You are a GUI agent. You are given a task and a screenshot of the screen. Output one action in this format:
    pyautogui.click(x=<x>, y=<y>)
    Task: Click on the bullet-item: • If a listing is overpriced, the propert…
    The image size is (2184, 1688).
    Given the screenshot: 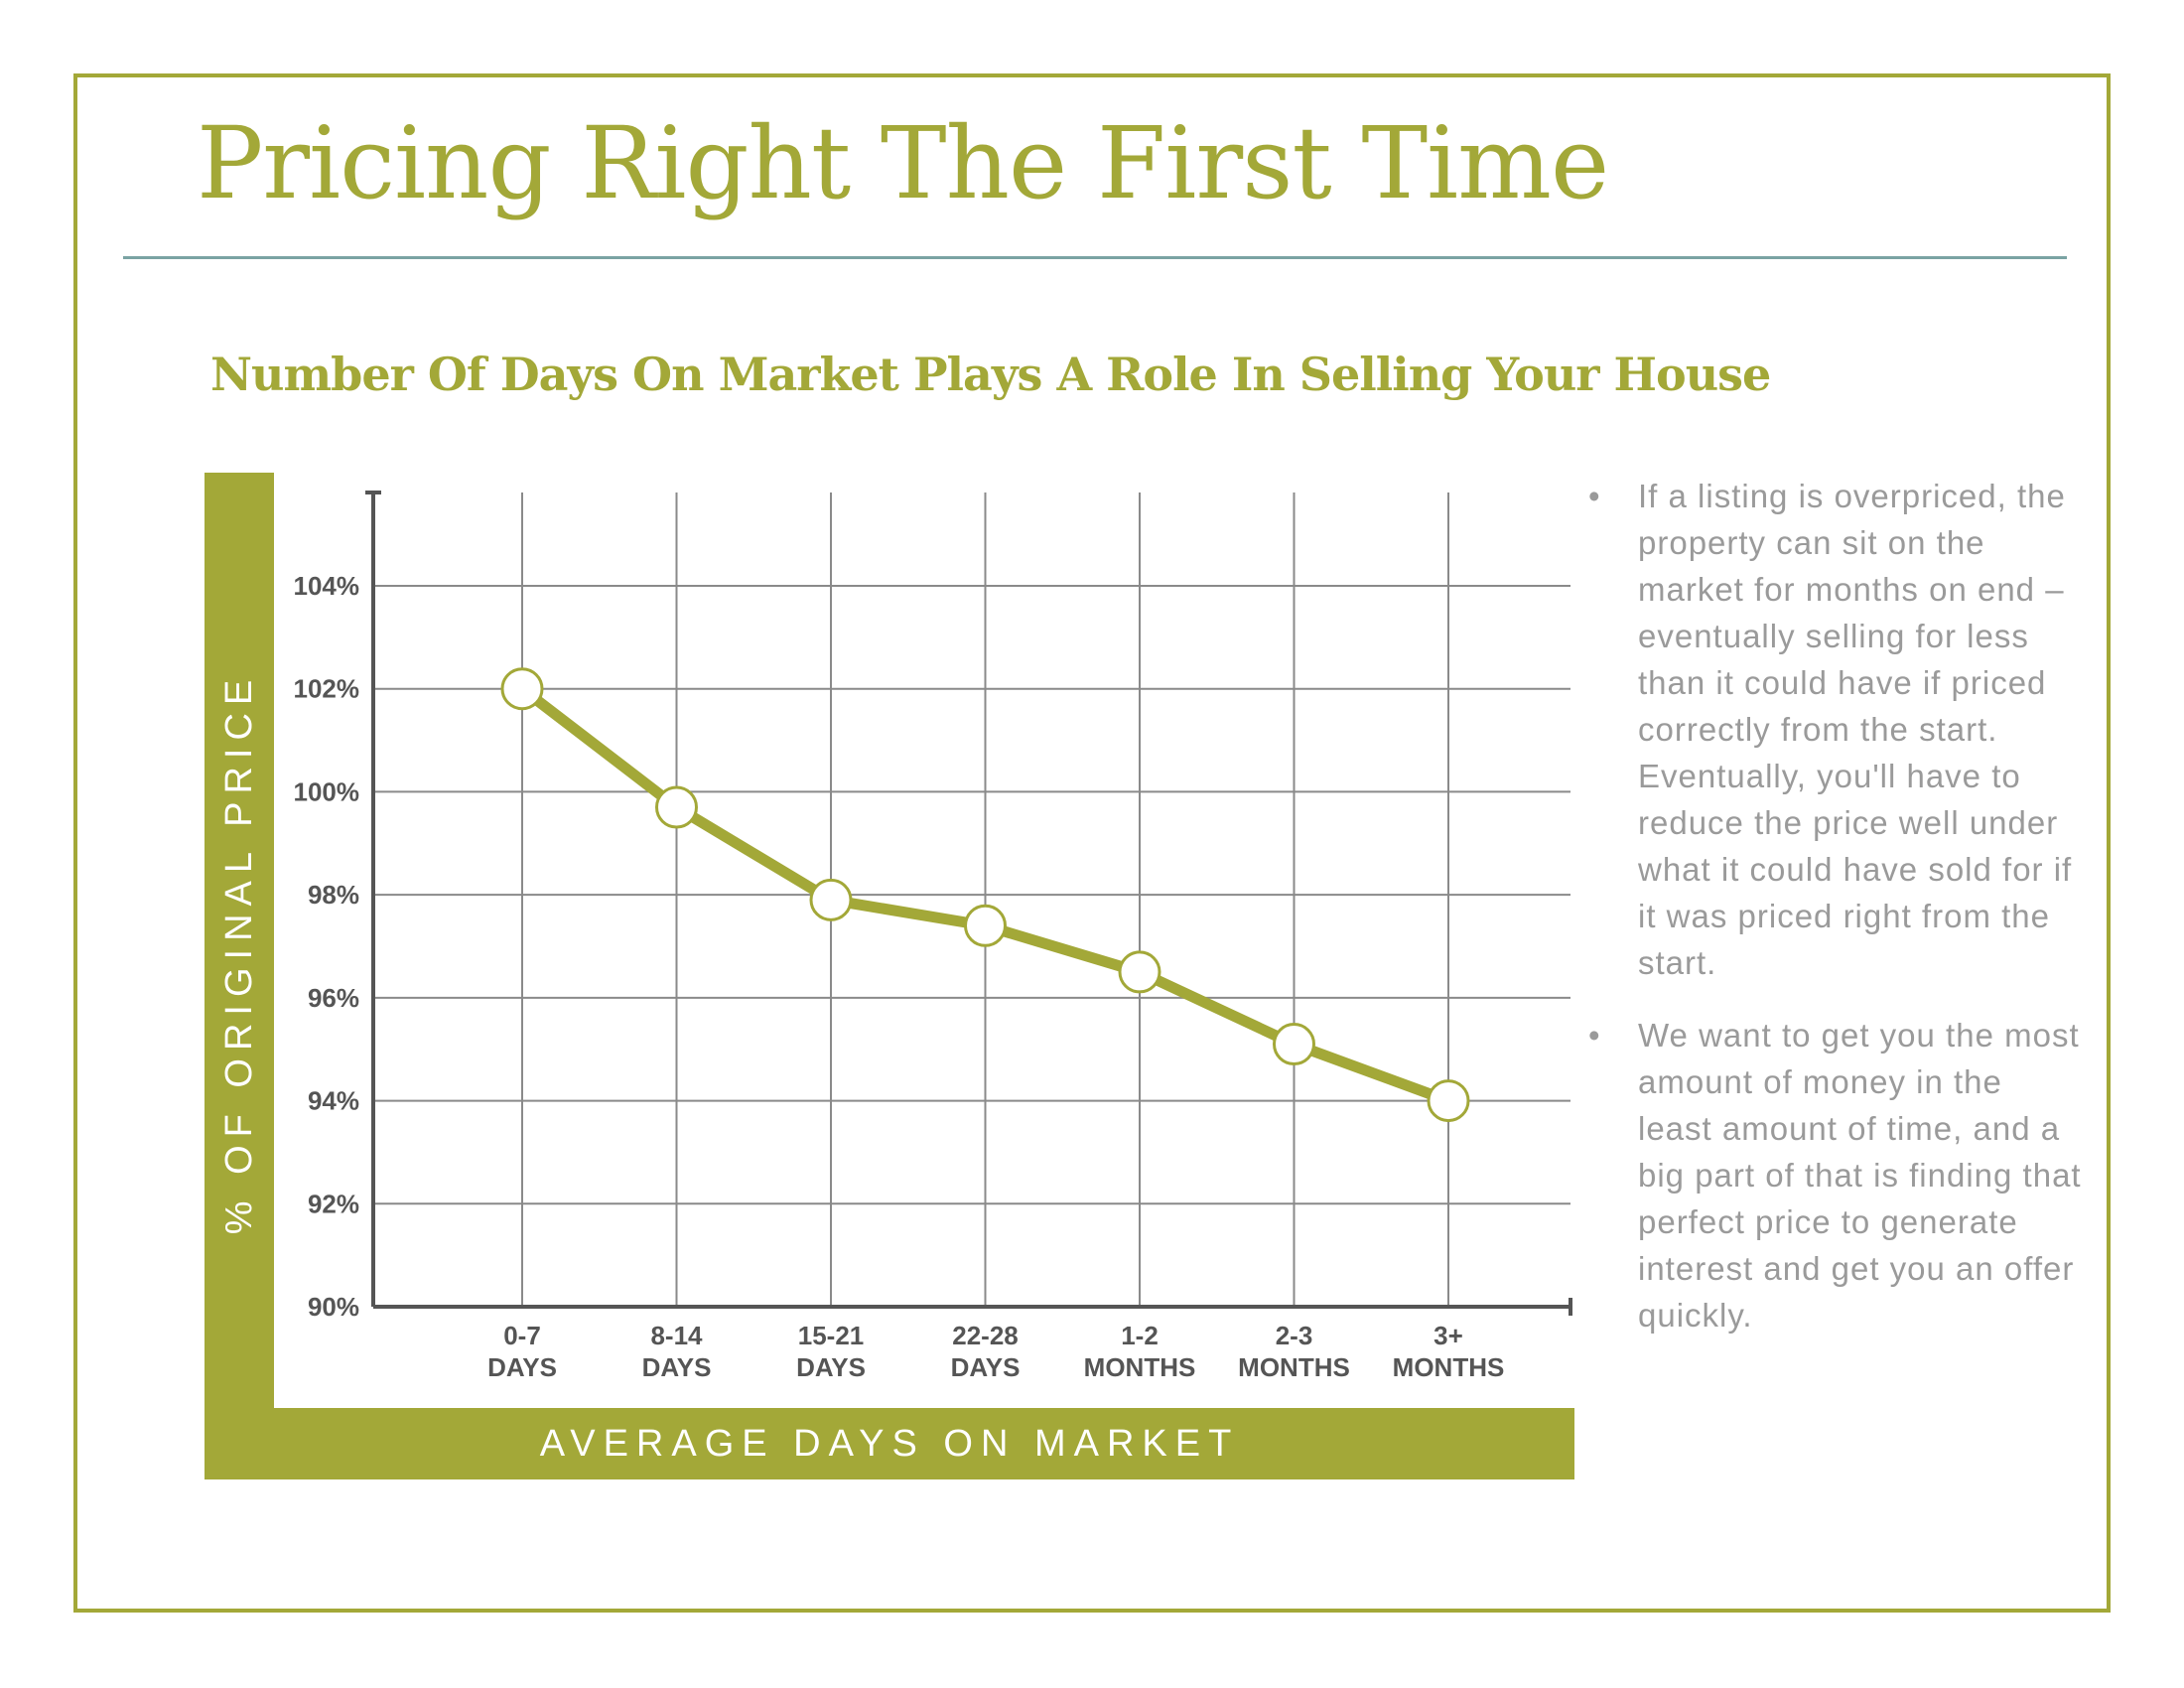 What is the action you would take?
    pyautogui.click(x=1836, y=729)
    